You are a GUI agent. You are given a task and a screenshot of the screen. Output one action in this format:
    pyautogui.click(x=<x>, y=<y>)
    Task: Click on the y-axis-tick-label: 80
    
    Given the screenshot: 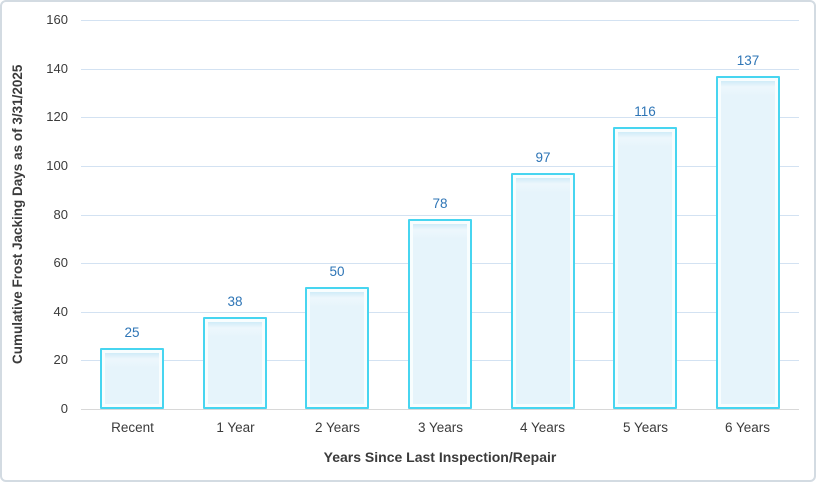 What is the action you would take?
    pyautogui.click(x=60, y=214)
    